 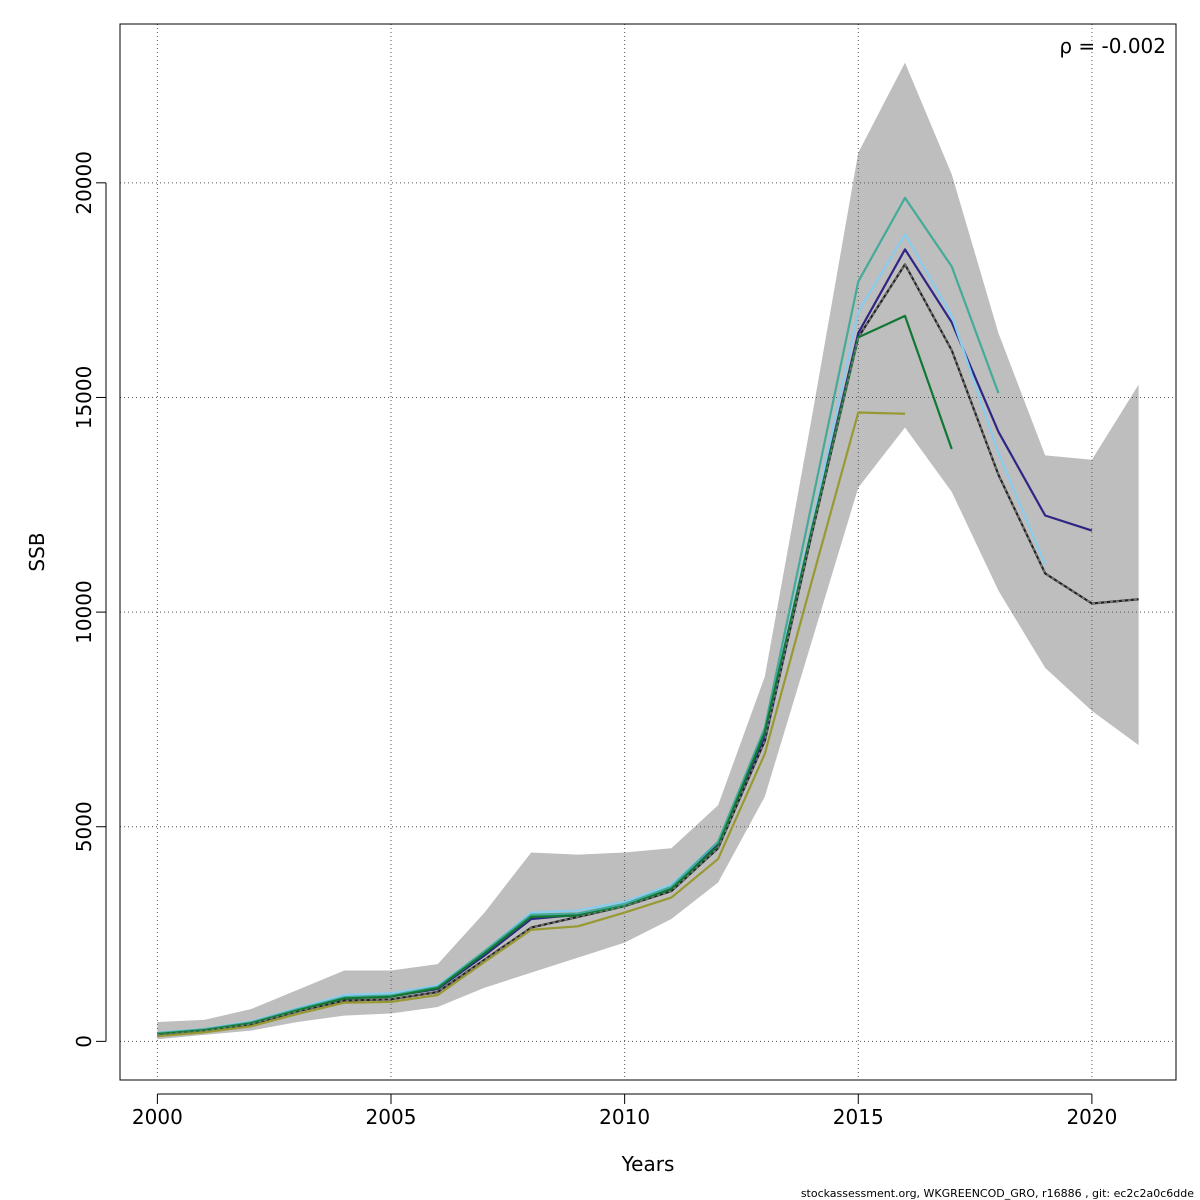 I want to click on x-tick-label: 2000, so click(x=157, y=1117).